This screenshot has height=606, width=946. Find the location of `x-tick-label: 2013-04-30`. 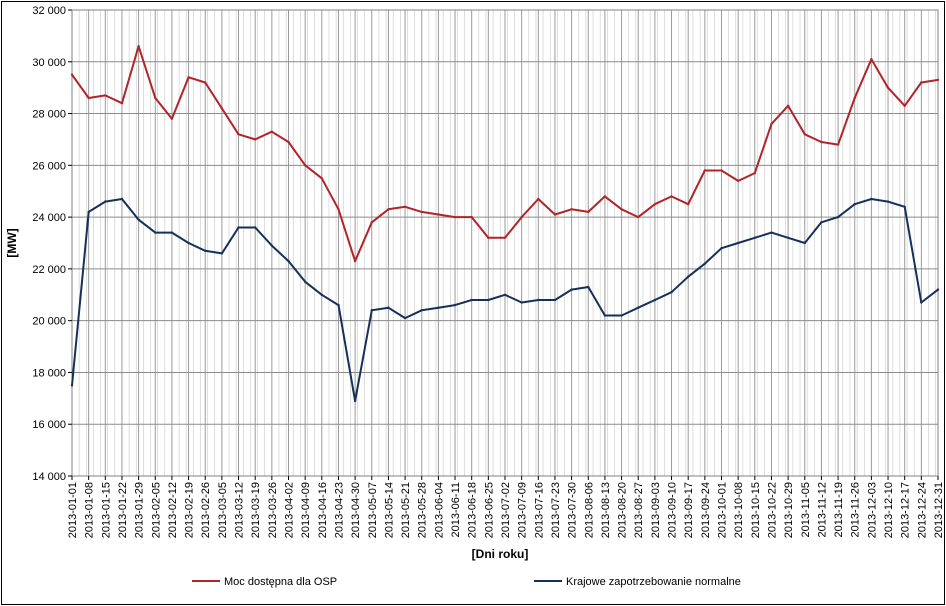

x-tick-label: 2013-04-30 is located at coordinates (356, 510).